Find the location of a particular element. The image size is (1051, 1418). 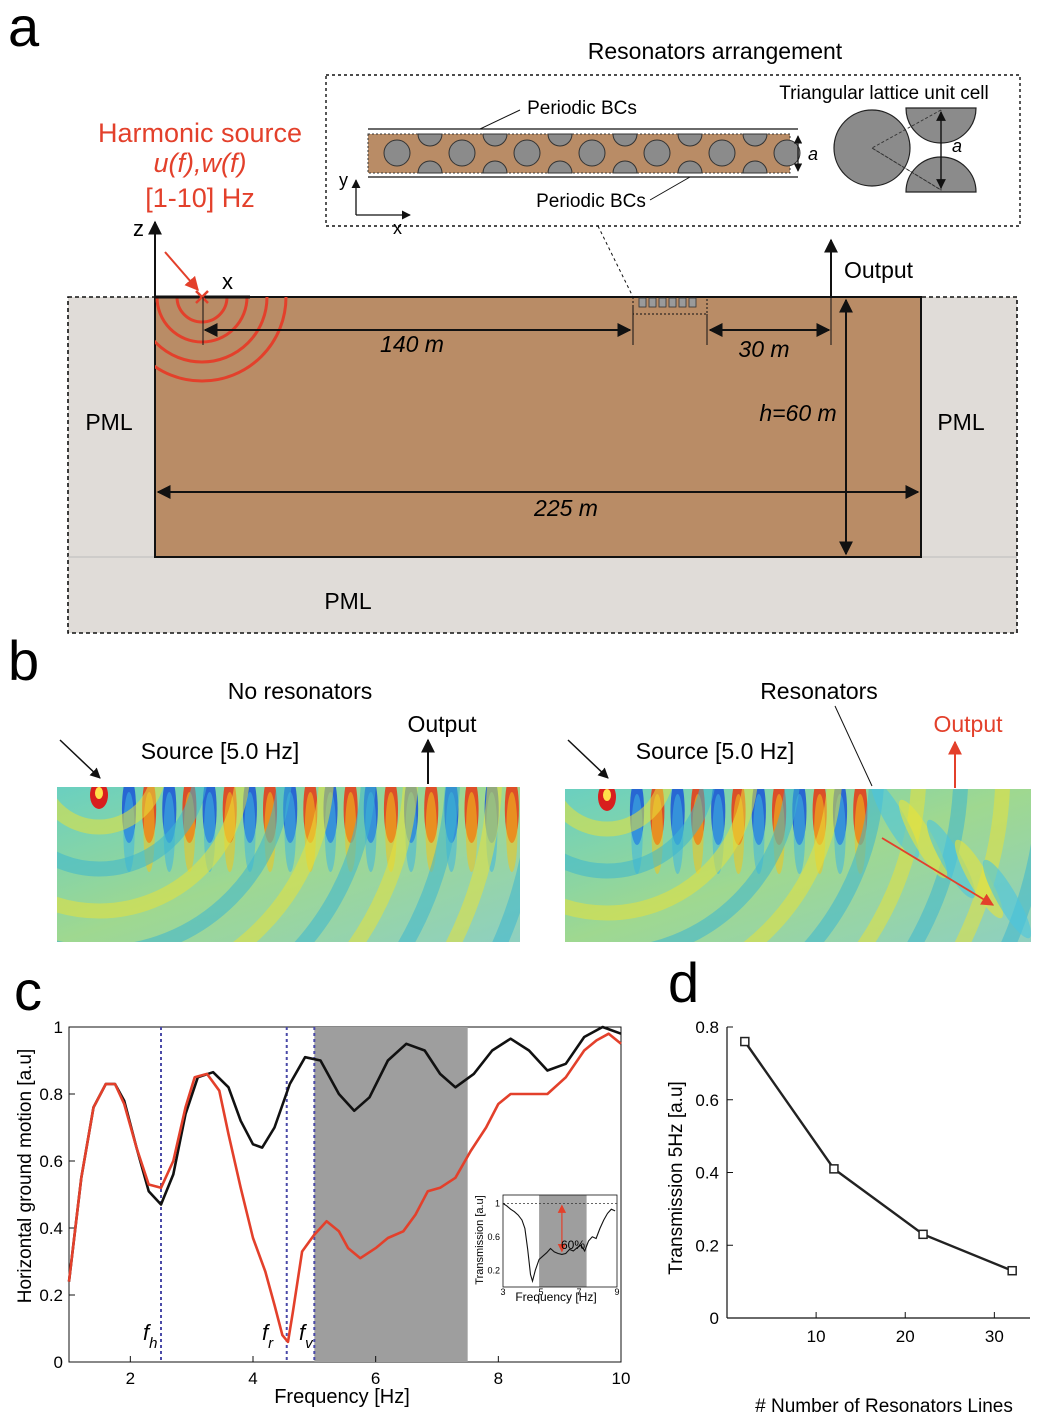

left-source-label: Source [5.0 Hz] is located at coordinates (220, 751).